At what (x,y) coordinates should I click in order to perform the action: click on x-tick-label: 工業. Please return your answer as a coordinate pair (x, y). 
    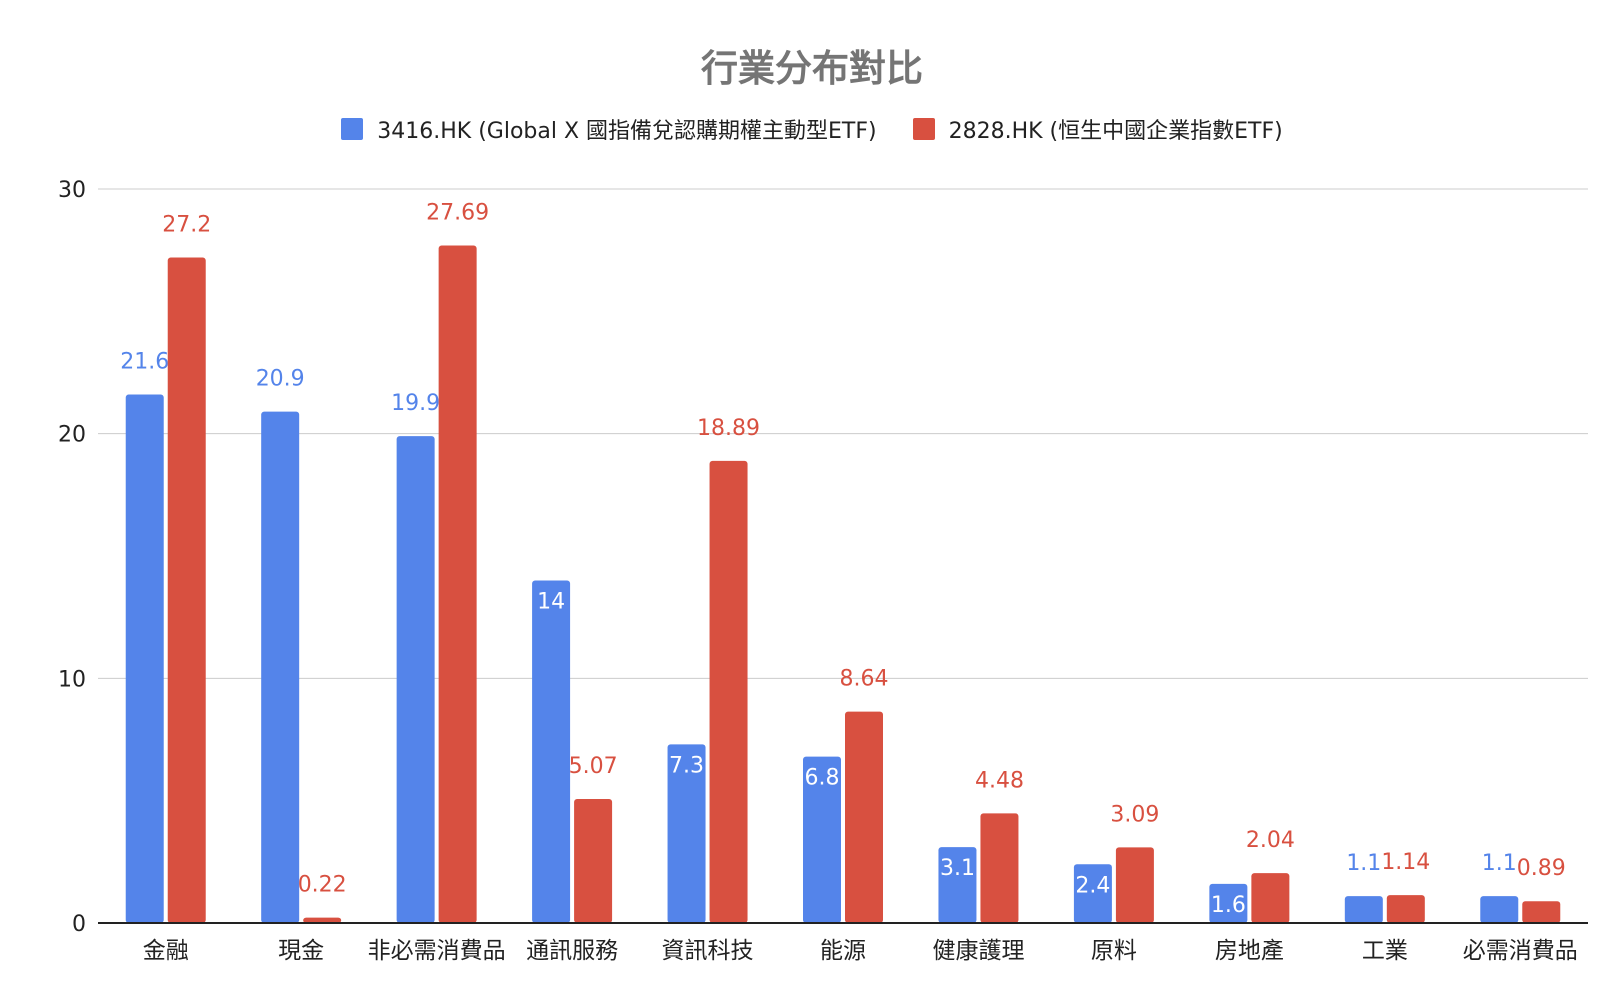
    Looking at the image, I should click on (1385, 951).